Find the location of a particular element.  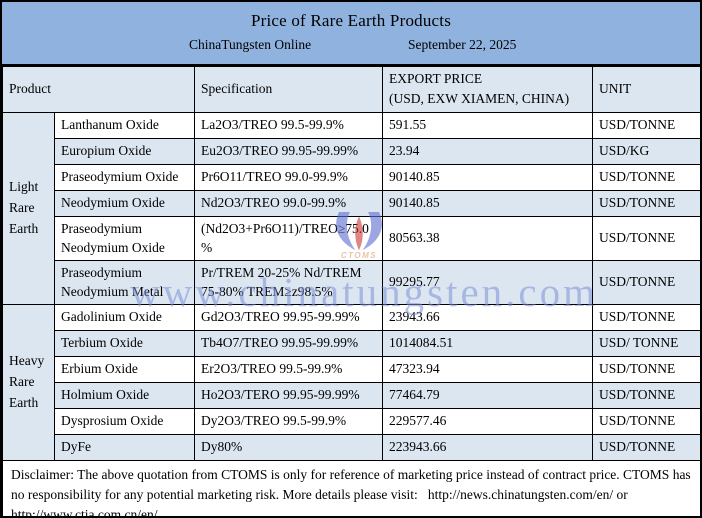

header-export-price-line2: (USD, EXW XIAMEN, CHINA) is located at coordinates (479, 99).